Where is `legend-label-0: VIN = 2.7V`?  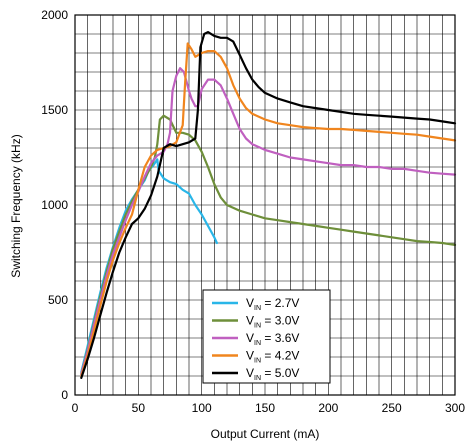 legend-label-0: VIN = 2.7V is located at coordinates (272, 304).